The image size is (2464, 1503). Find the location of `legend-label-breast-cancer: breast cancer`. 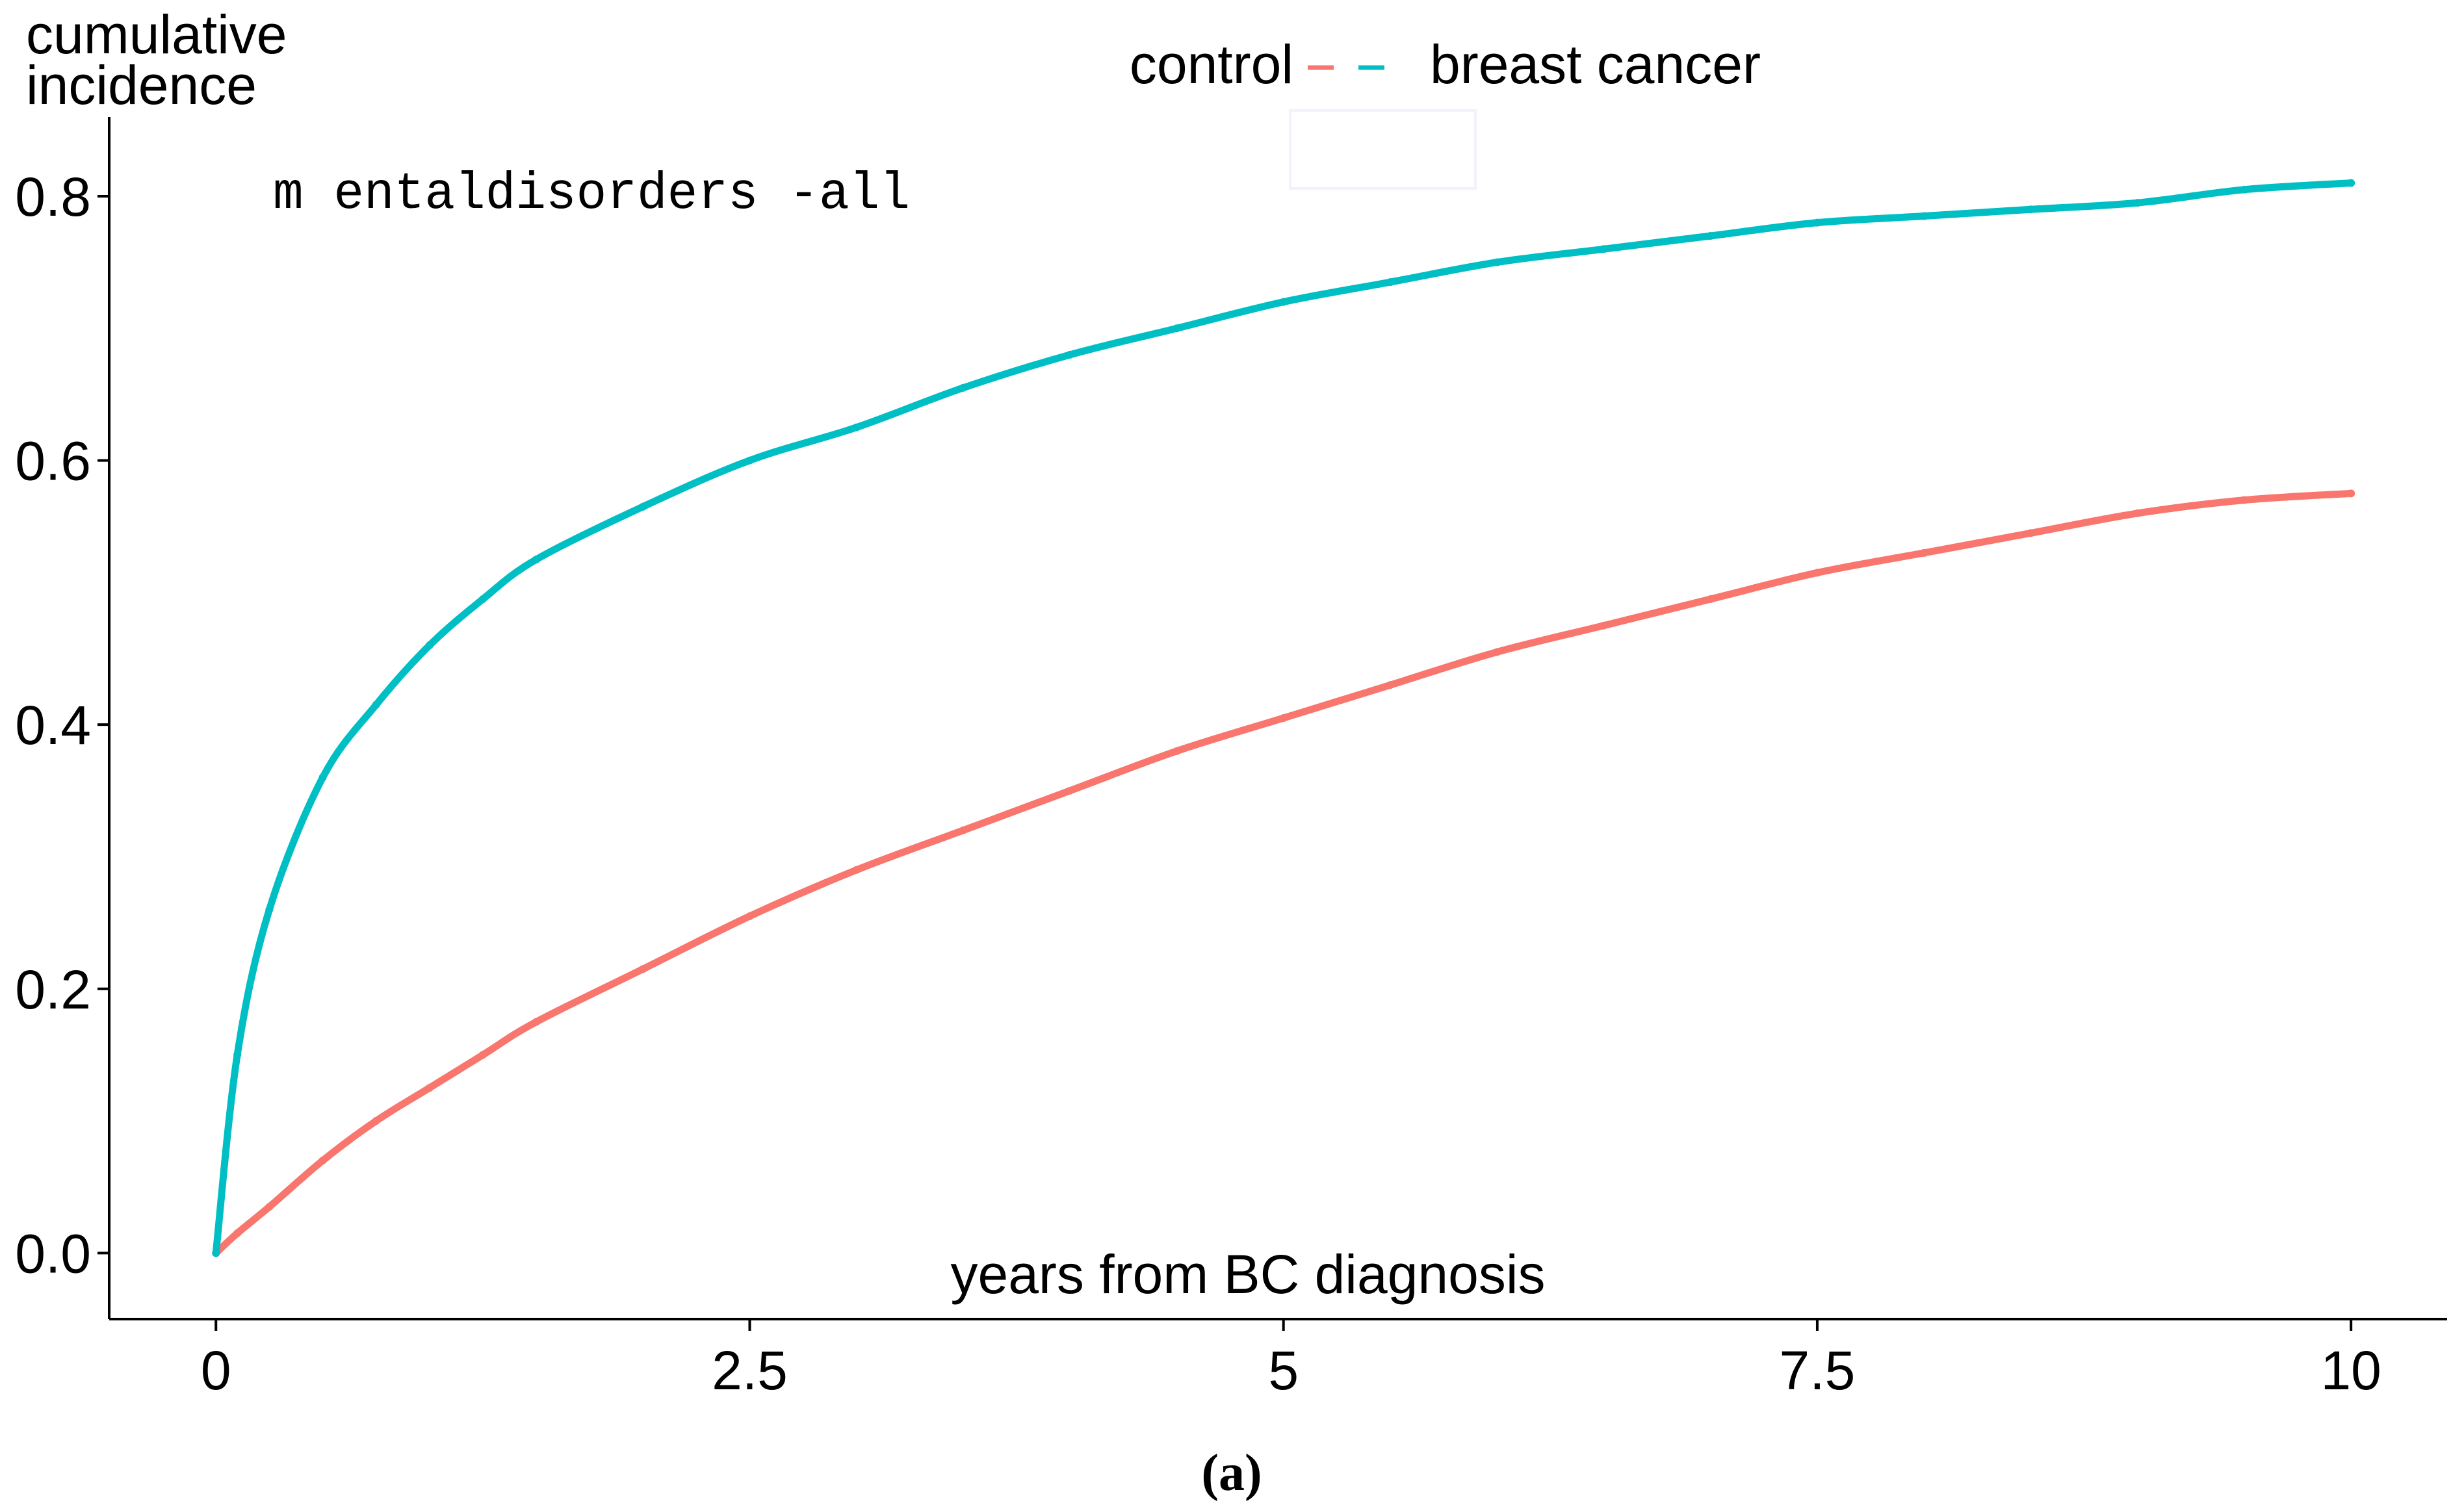

legend-label-breast-cancer: breast cancer is located at coordinates (1595, 64).